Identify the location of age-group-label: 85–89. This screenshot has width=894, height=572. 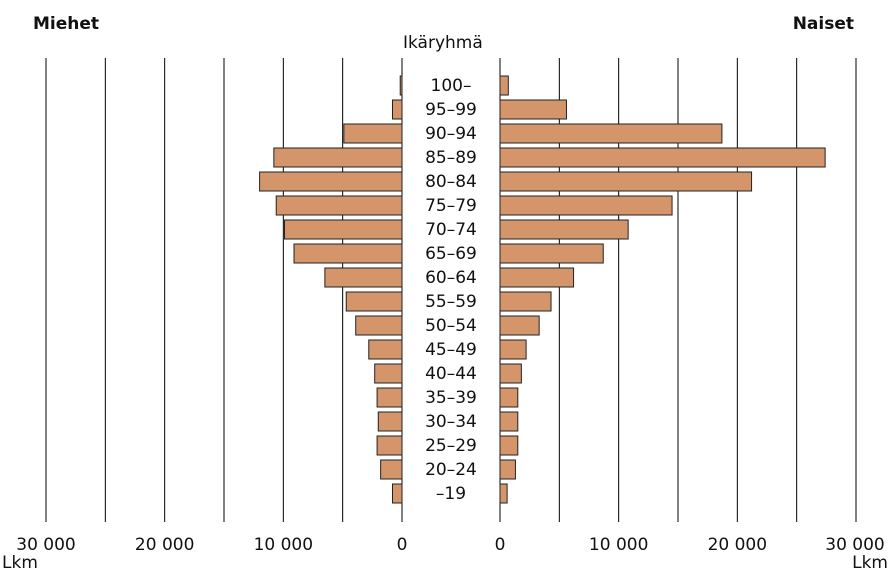
(451, 158).